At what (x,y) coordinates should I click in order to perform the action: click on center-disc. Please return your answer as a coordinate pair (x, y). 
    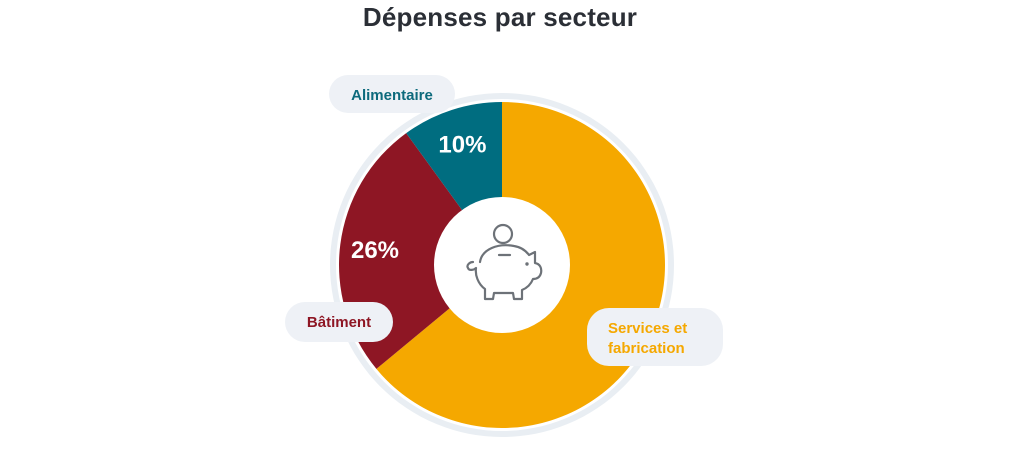
    Looking at the image, I should click on (502, 265).